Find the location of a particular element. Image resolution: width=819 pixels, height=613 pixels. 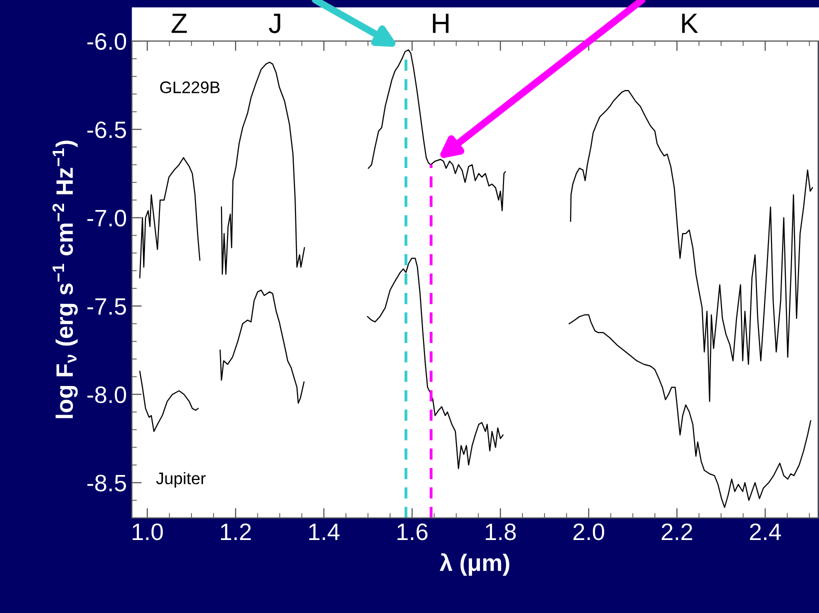

y-tick-label: -7.5 is located at coordinates (106, 306).